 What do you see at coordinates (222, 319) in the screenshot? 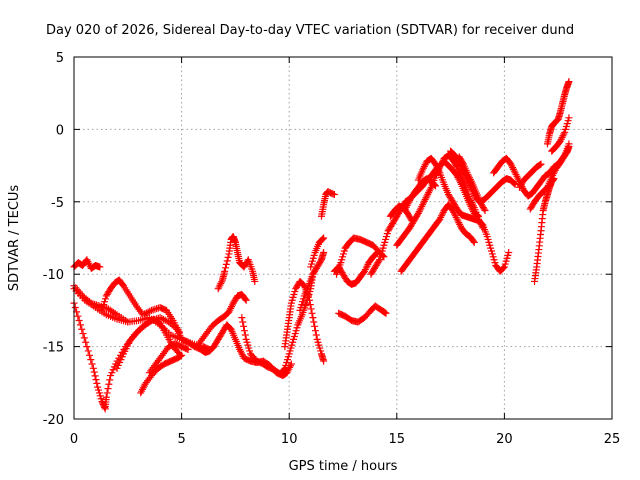
I see `series-arc10` at bounding box center [222, 319].